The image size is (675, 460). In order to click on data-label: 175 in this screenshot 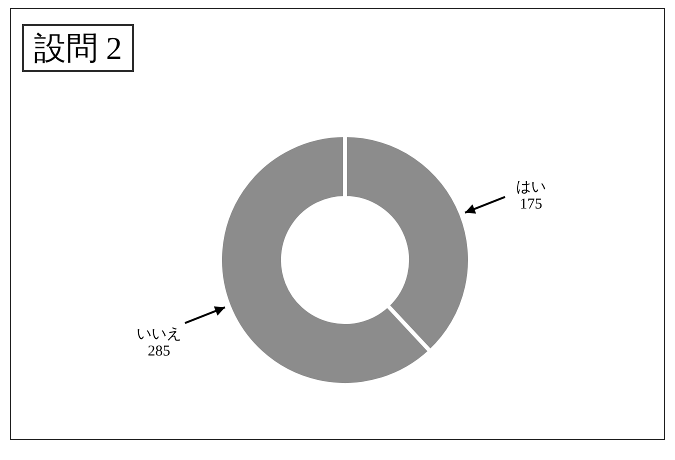, I will do `click(531, 204)`.